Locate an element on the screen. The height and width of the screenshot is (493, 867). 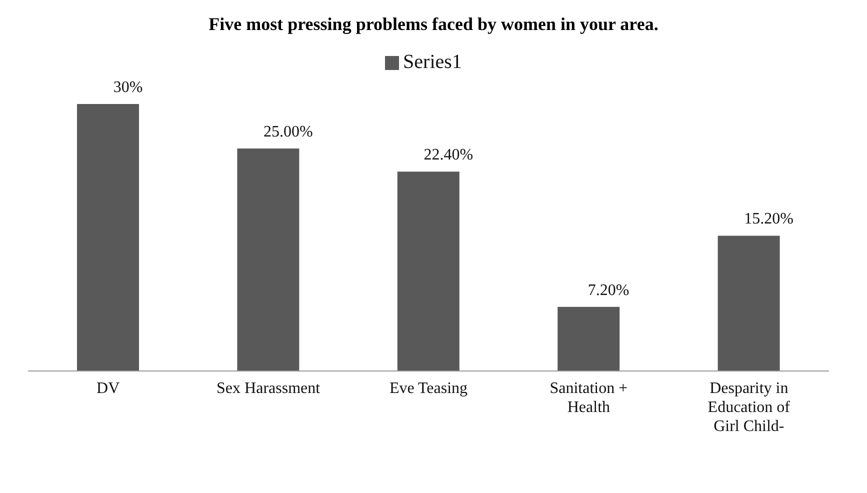
x-tick-label: Sex Harassment is located at coordinates (268, 388).